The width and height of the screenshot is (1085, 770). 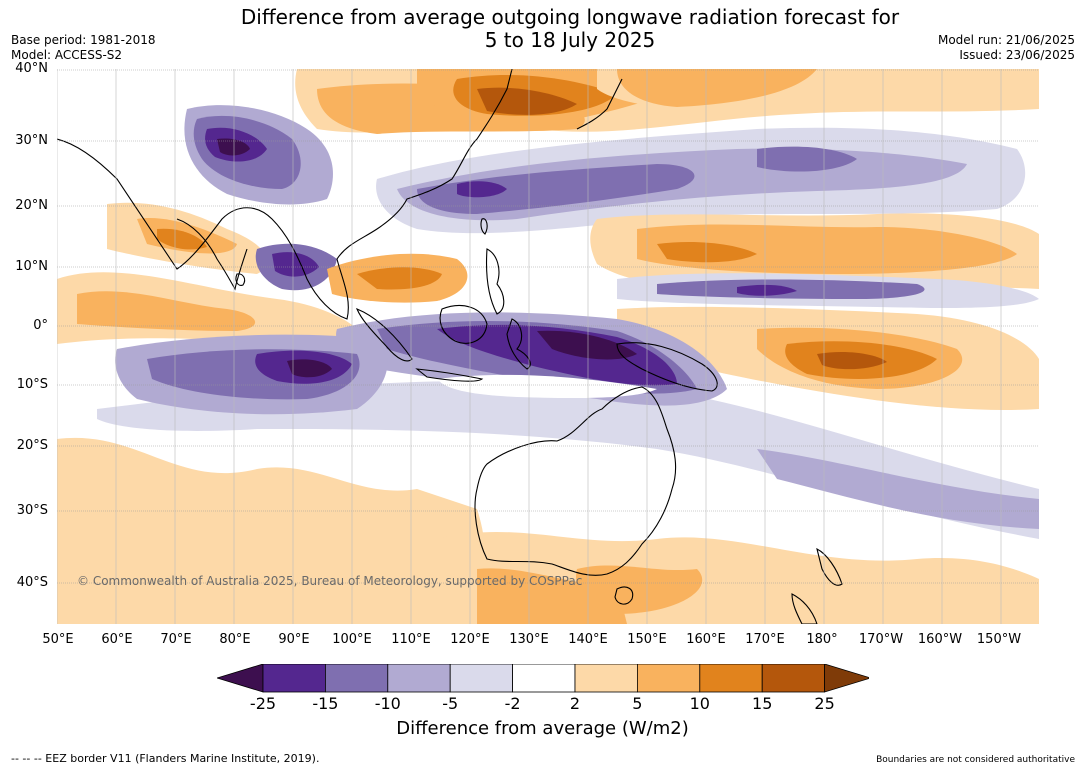 What do you see at coordinates (58, 639) in the screenshot?
I see `lon-label: 50°E` at bounding box center [58, 639].